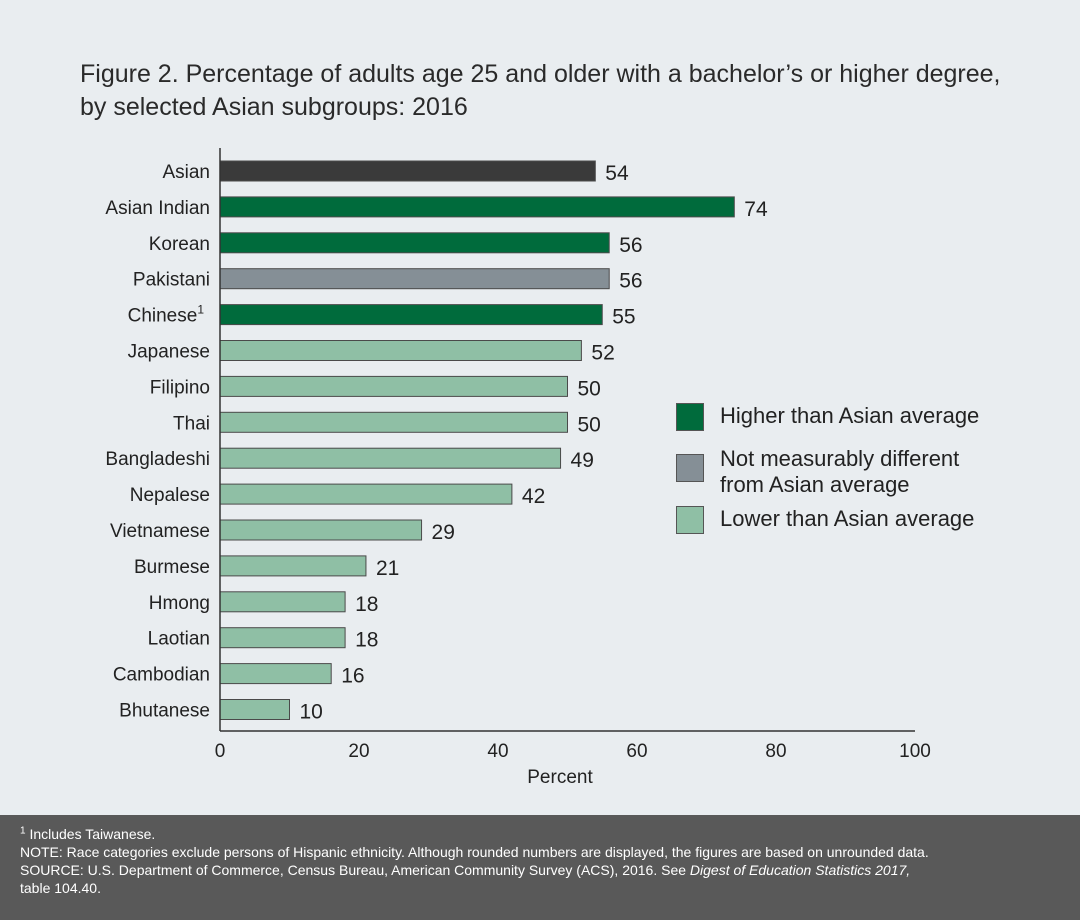 This screenshot has height=920, width=1080. I want to click on value-label-hmong: 18, so click(366, 604).